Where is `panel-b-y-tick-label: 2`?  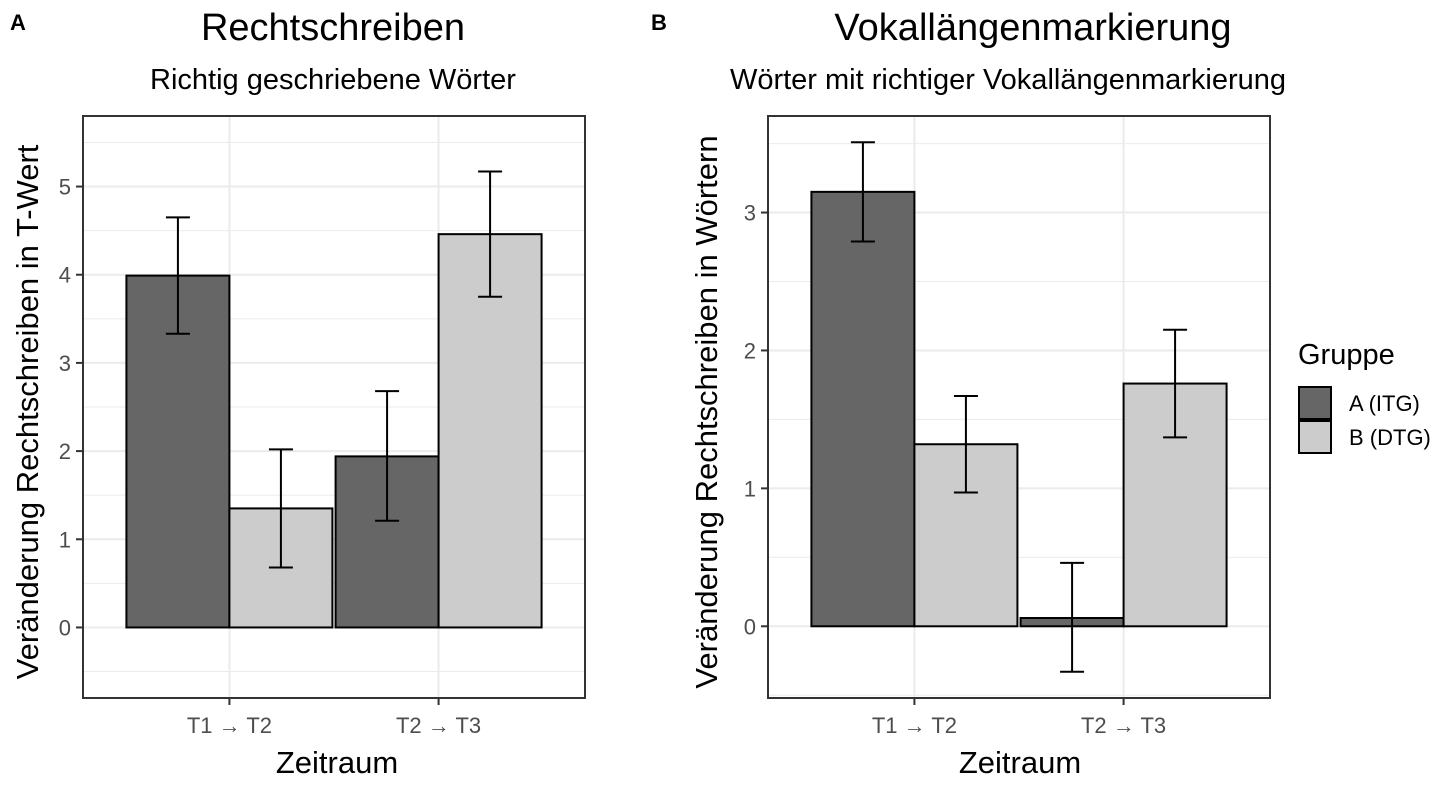 panel-b-y-tick-label: 2 is located at coordinates (750, 350).